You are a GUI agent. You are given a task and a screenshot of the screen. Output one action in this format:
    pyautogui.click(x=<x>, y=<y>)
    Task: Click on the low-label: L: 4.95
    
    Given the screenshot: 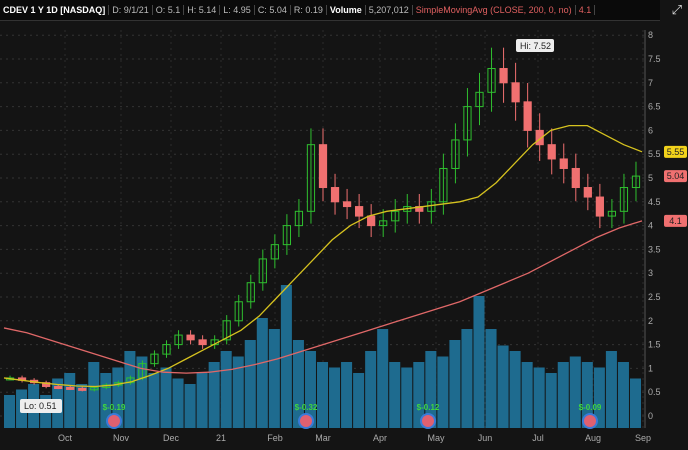 What is the action you would take?
    pyautogui.click(x=237, y=10)
    